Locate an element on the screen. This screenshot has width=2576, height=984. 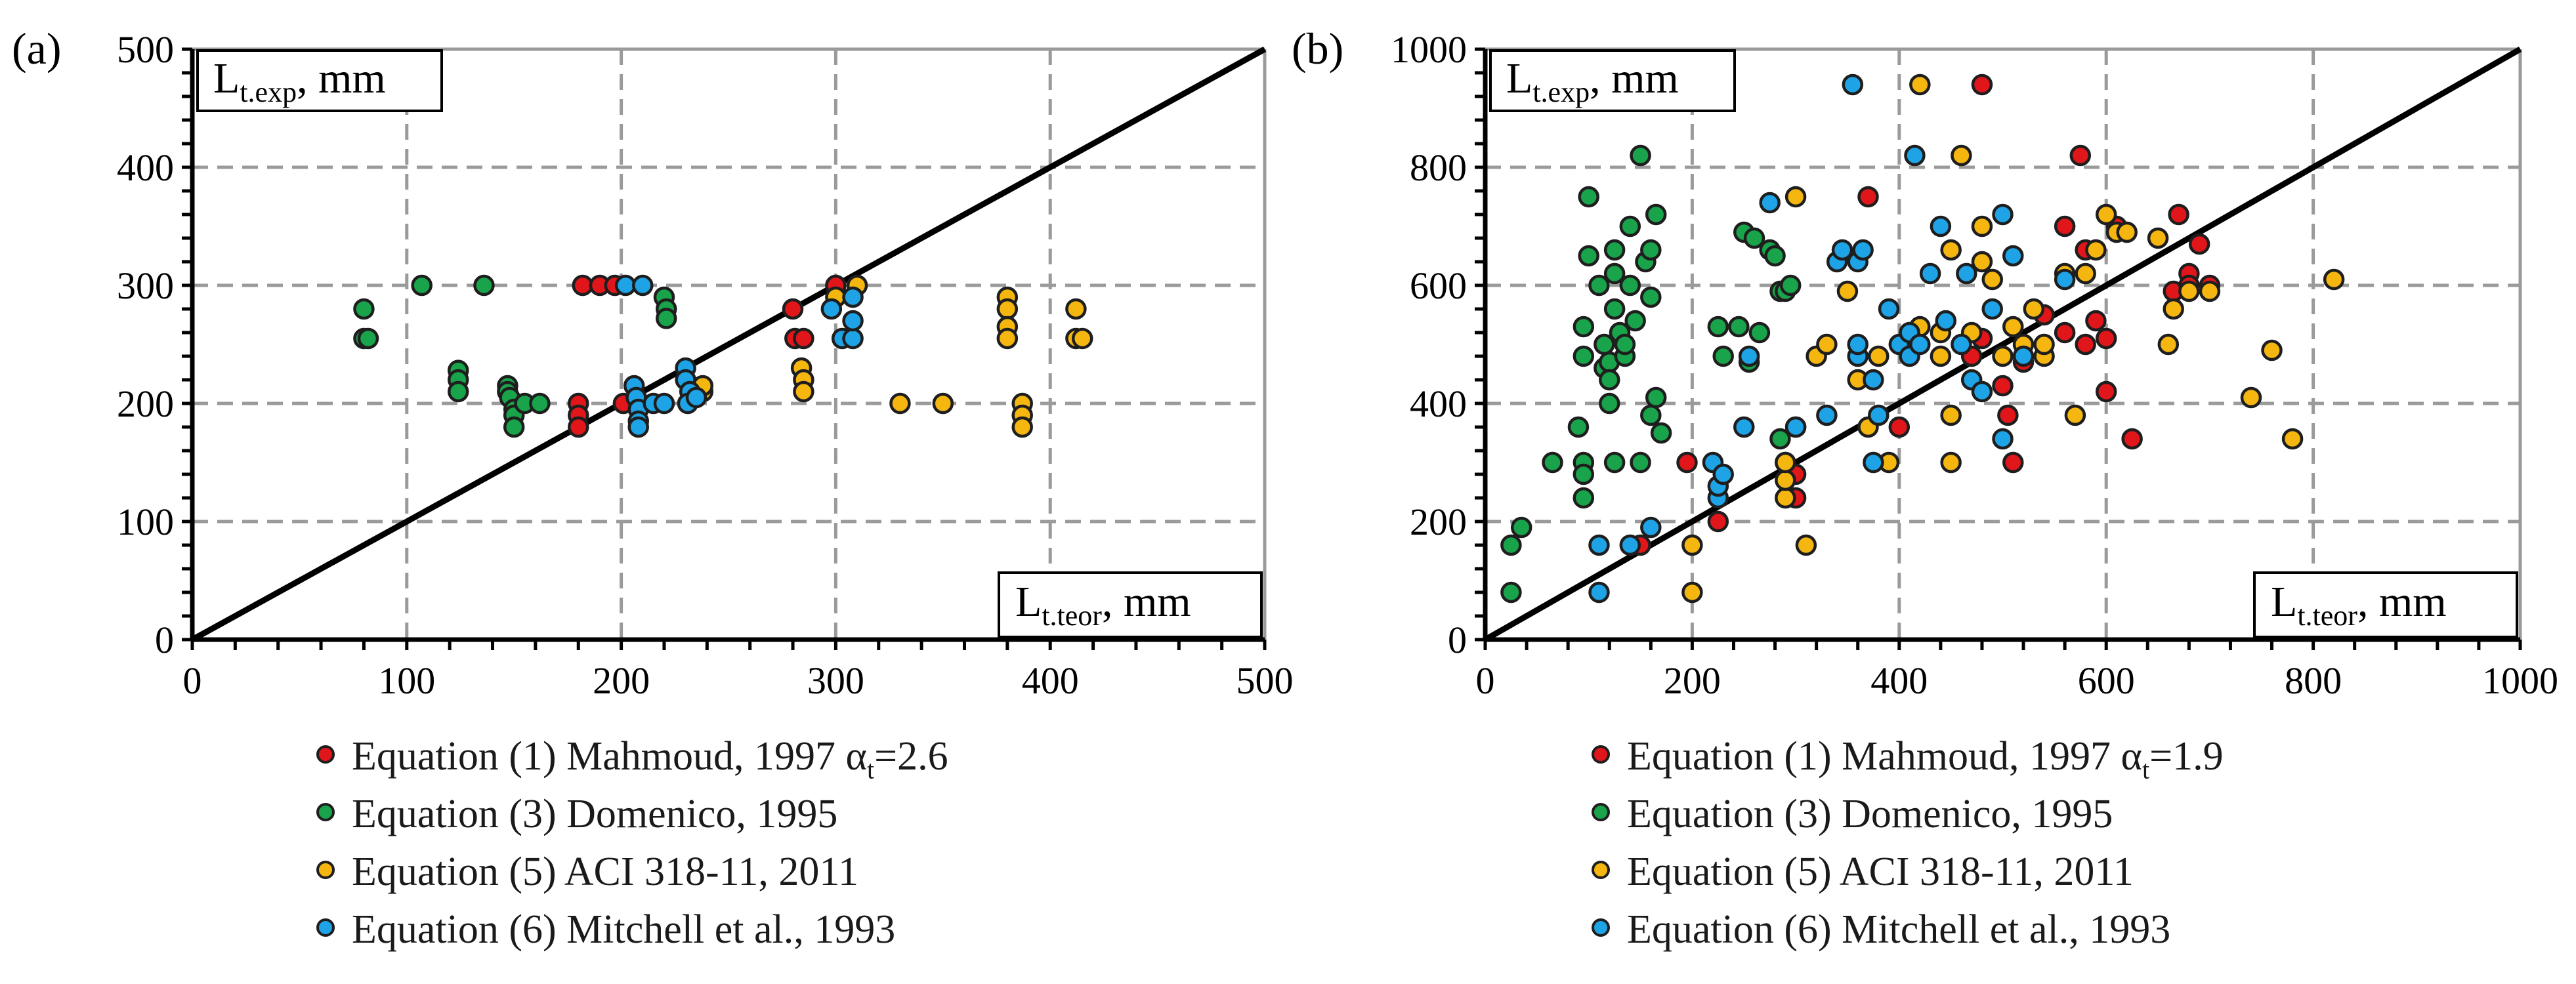
x-tick-label: 100 is located at coordinates (406, 680).